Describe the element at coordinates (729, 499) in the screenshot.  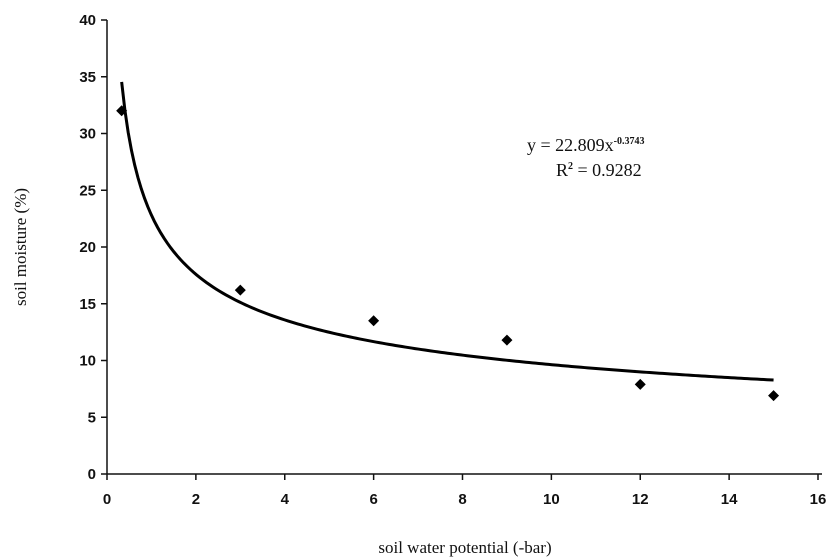
I see `x-tick-label: 14` at that location.